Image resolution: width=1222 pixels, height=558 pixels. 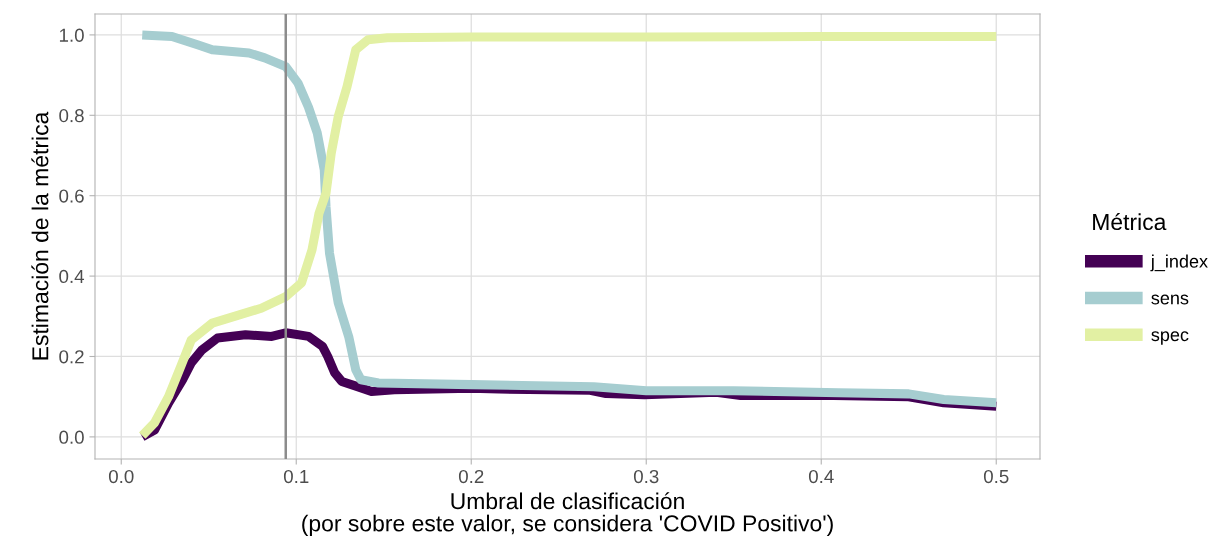 I want to click on y-tick-label: 0.8, so click(x=71, y=116).